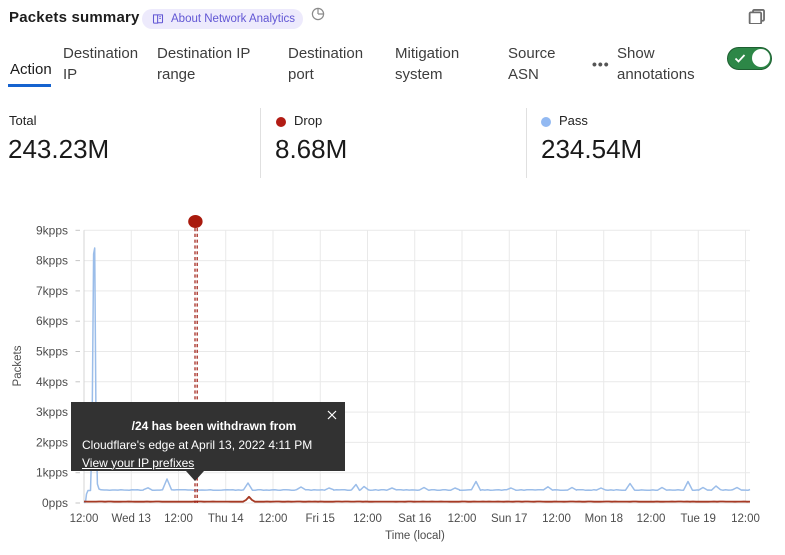 Image resolution: width=785 pixels, height=555 pixels. I want to click on svg-text: Time (local), so click(415, 536).